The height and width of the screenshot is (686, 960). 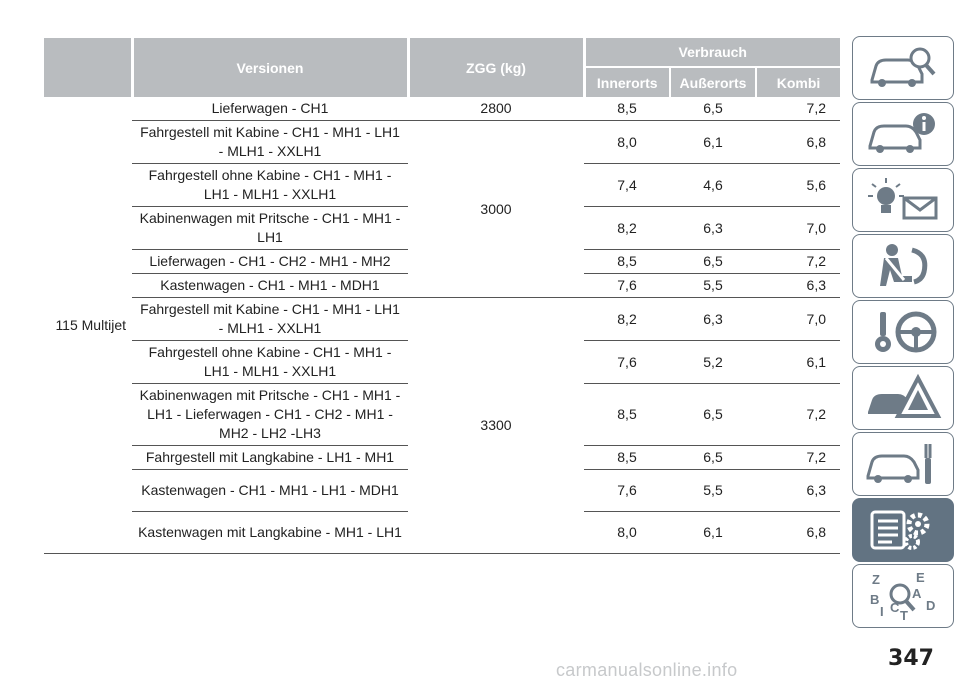 I want to click on header-verbrauch: Verbrauch, so click(x=711, y=52).